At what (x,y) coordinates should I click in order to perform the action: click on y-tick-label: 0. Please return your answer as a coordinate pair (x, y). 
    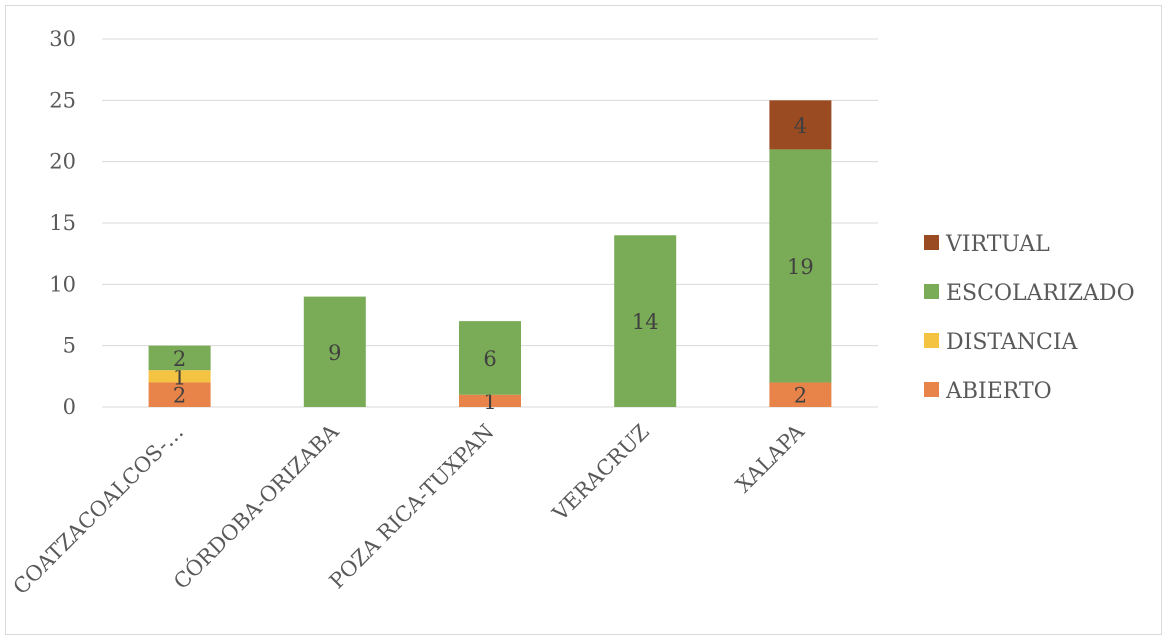
    Looking at the image, I should click on (69, 407).